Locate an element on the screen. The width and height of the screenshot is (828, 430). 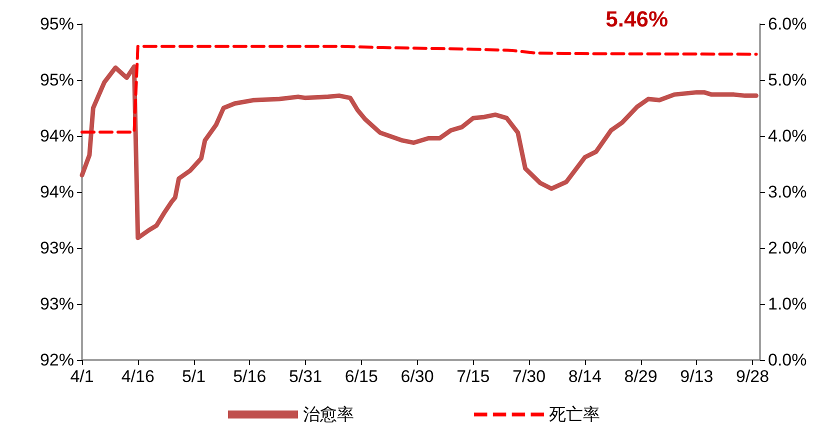
y2-tick-label: 5.0% is located at coordinates (787, 80).